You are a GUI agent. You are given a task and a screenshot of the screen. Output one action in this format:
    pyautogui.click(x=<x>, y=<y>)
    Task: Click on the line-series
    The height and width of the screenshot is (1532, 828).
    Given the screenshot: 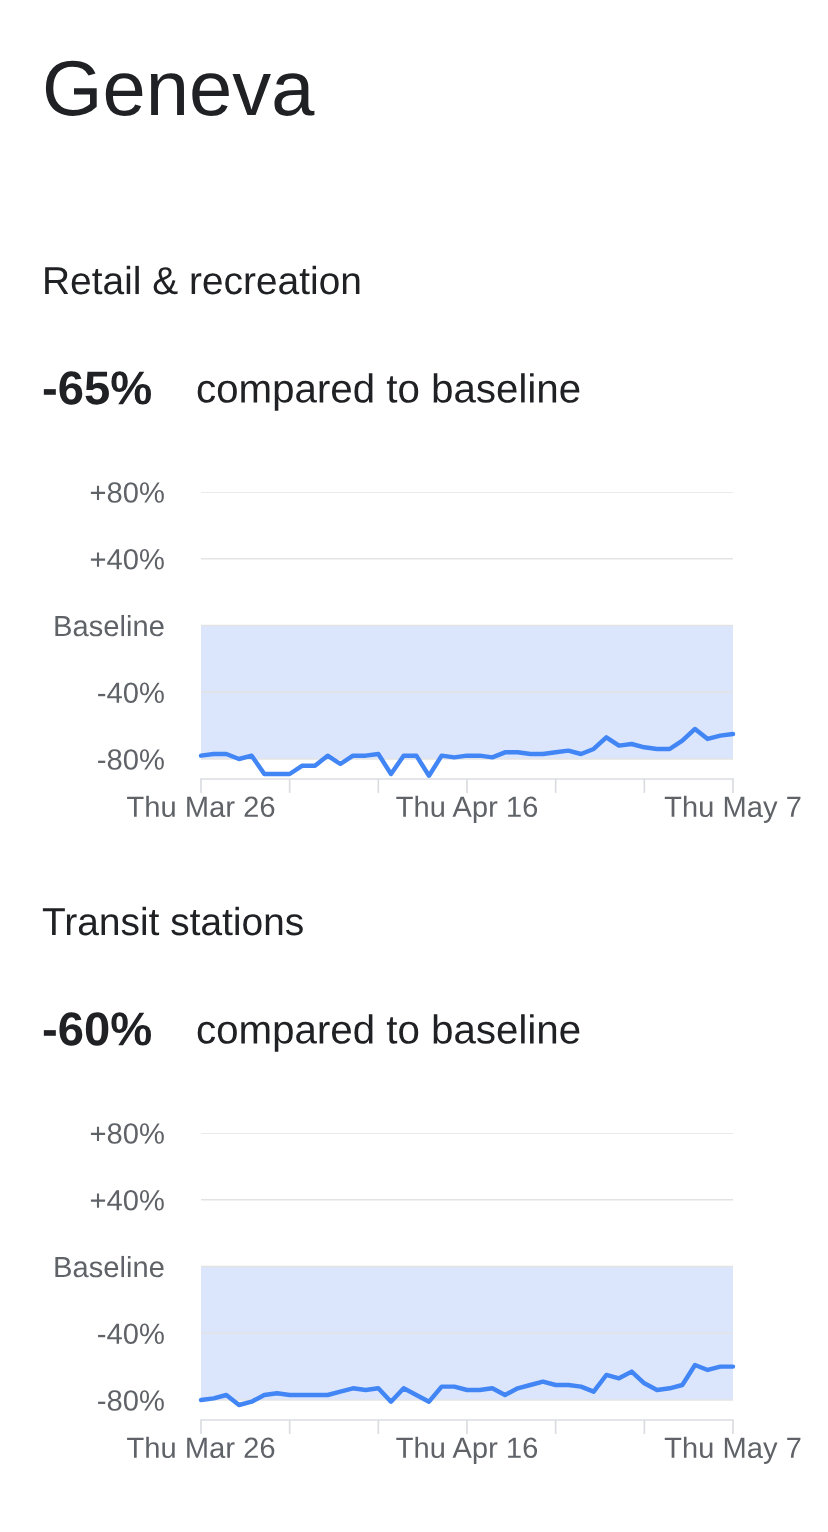 What is the action you would take?
    pyautogui.click(x=467, y=1385)
    